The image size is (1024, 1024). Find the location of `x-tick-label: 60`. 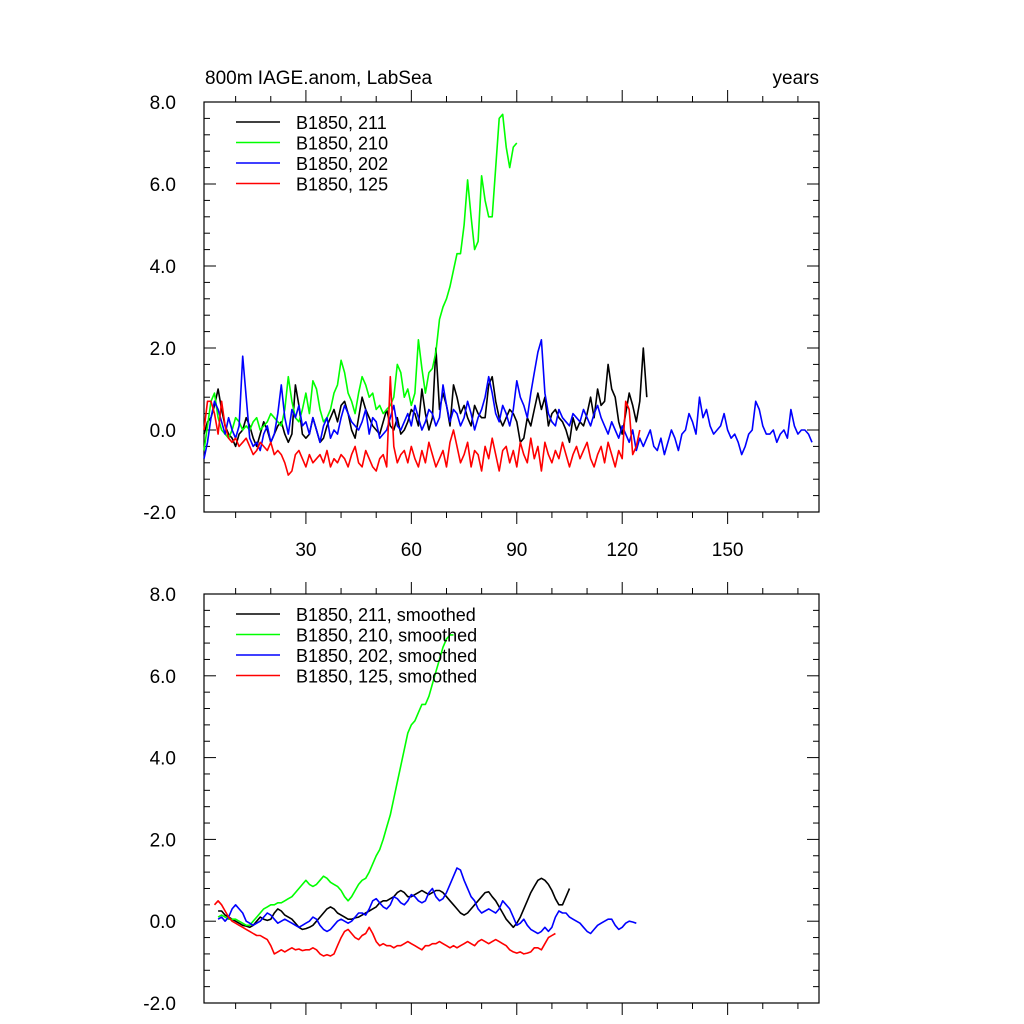

x-tick-label: 60 is located at coordinates (411, 550).